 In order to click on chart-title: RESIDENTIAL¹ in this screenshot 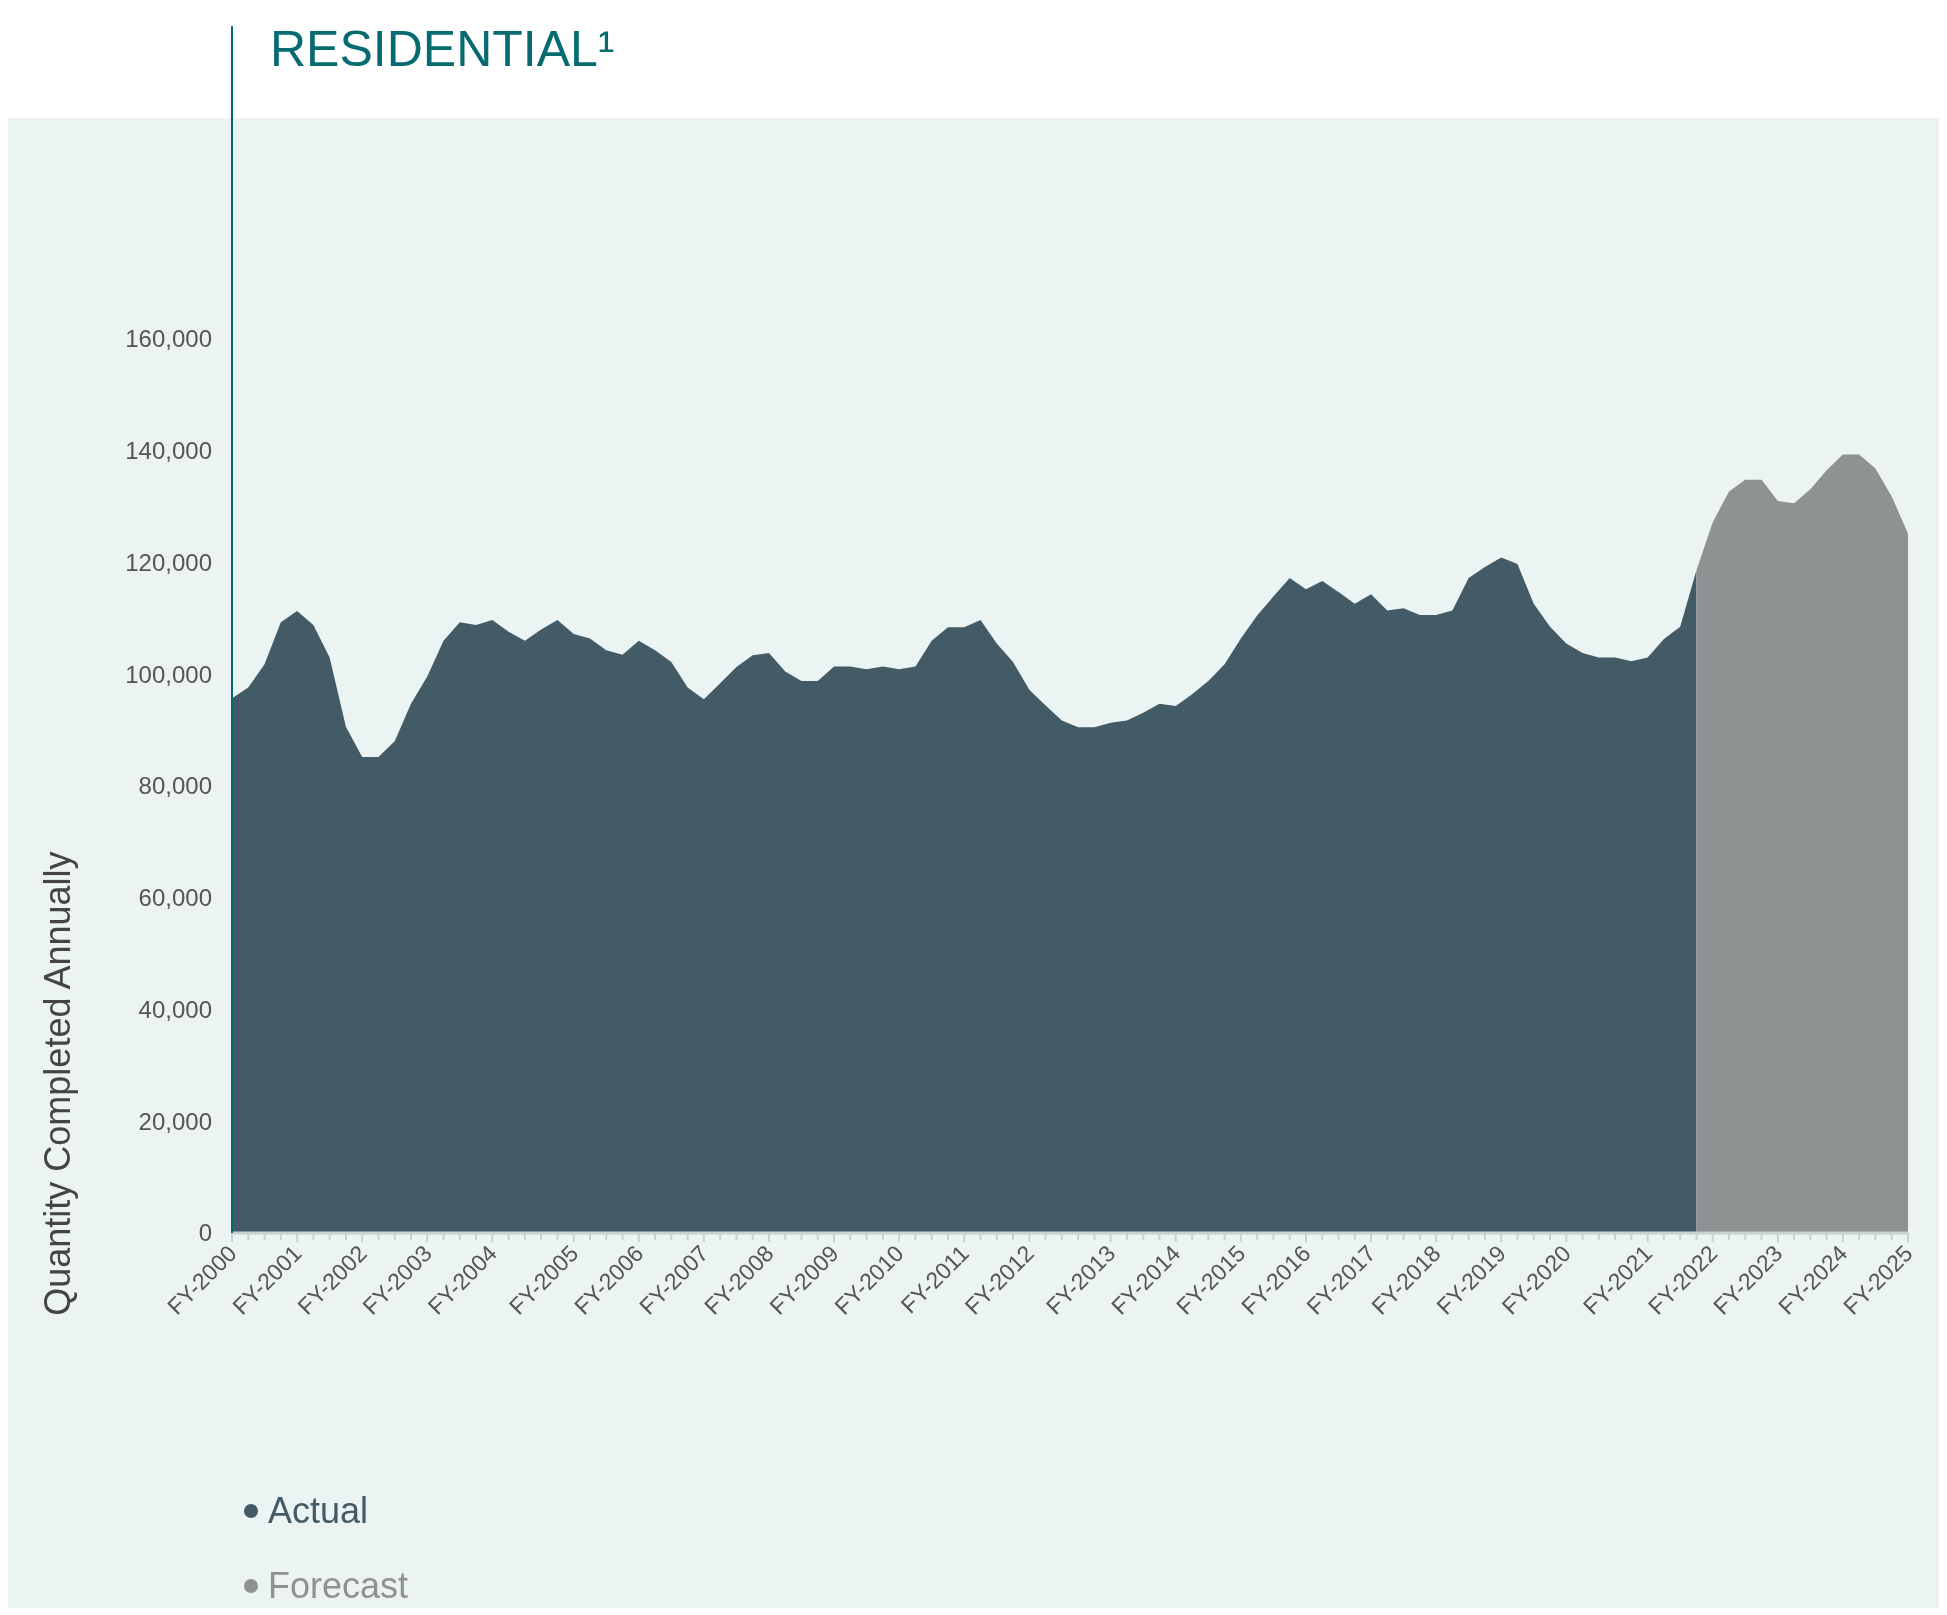, I will do `click(442, 49)`.